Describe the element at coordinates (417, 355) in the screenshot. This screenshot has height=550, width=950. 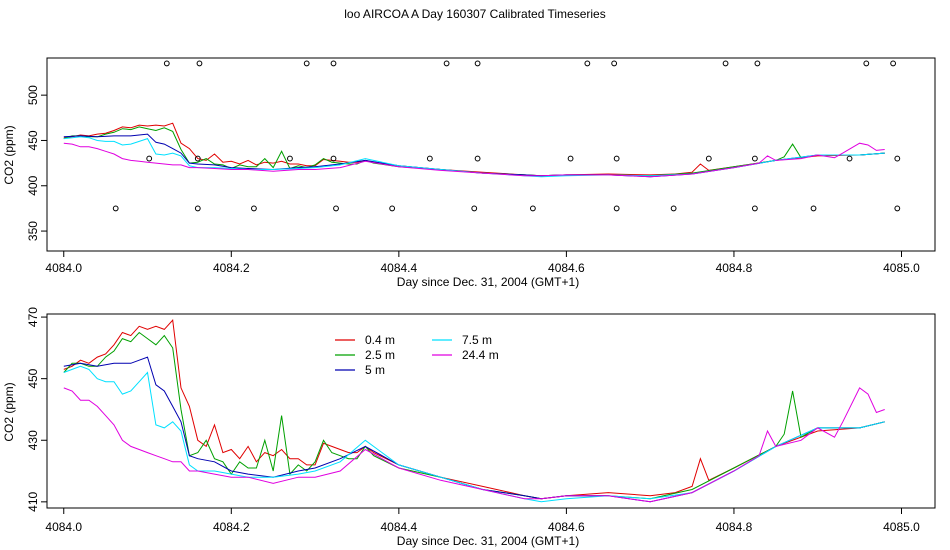
I see `legend: 0.4 m2.5 m5 m 7.5 m24.4 m` at that location.